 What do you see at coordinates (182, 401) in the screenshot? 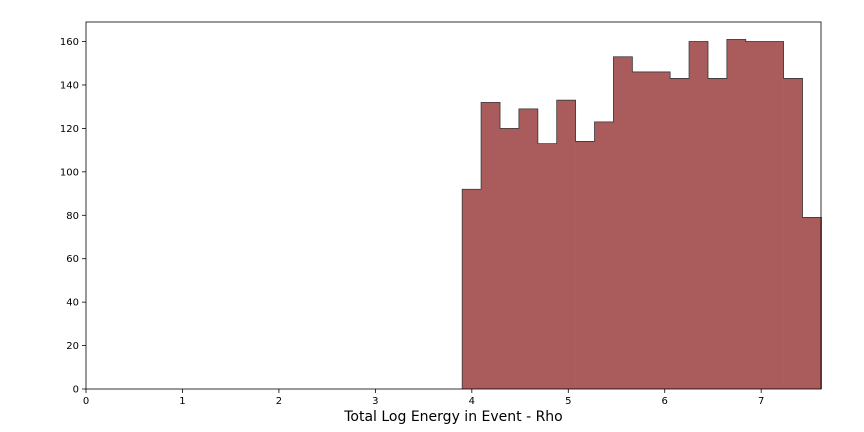
I see `x-tick-label: 1` at bounding box center [182, 401].